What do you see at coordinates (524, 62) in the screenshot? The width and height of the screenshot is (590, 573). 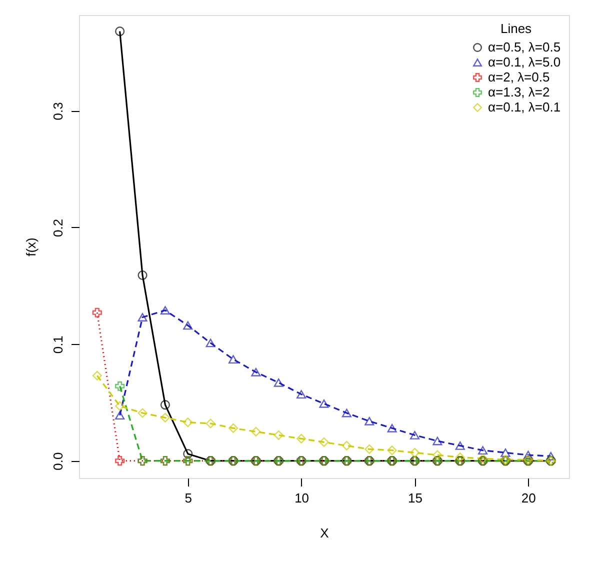 I see `legend-label: α=0.1, λ=5.0` at bounding box center [524, 62].